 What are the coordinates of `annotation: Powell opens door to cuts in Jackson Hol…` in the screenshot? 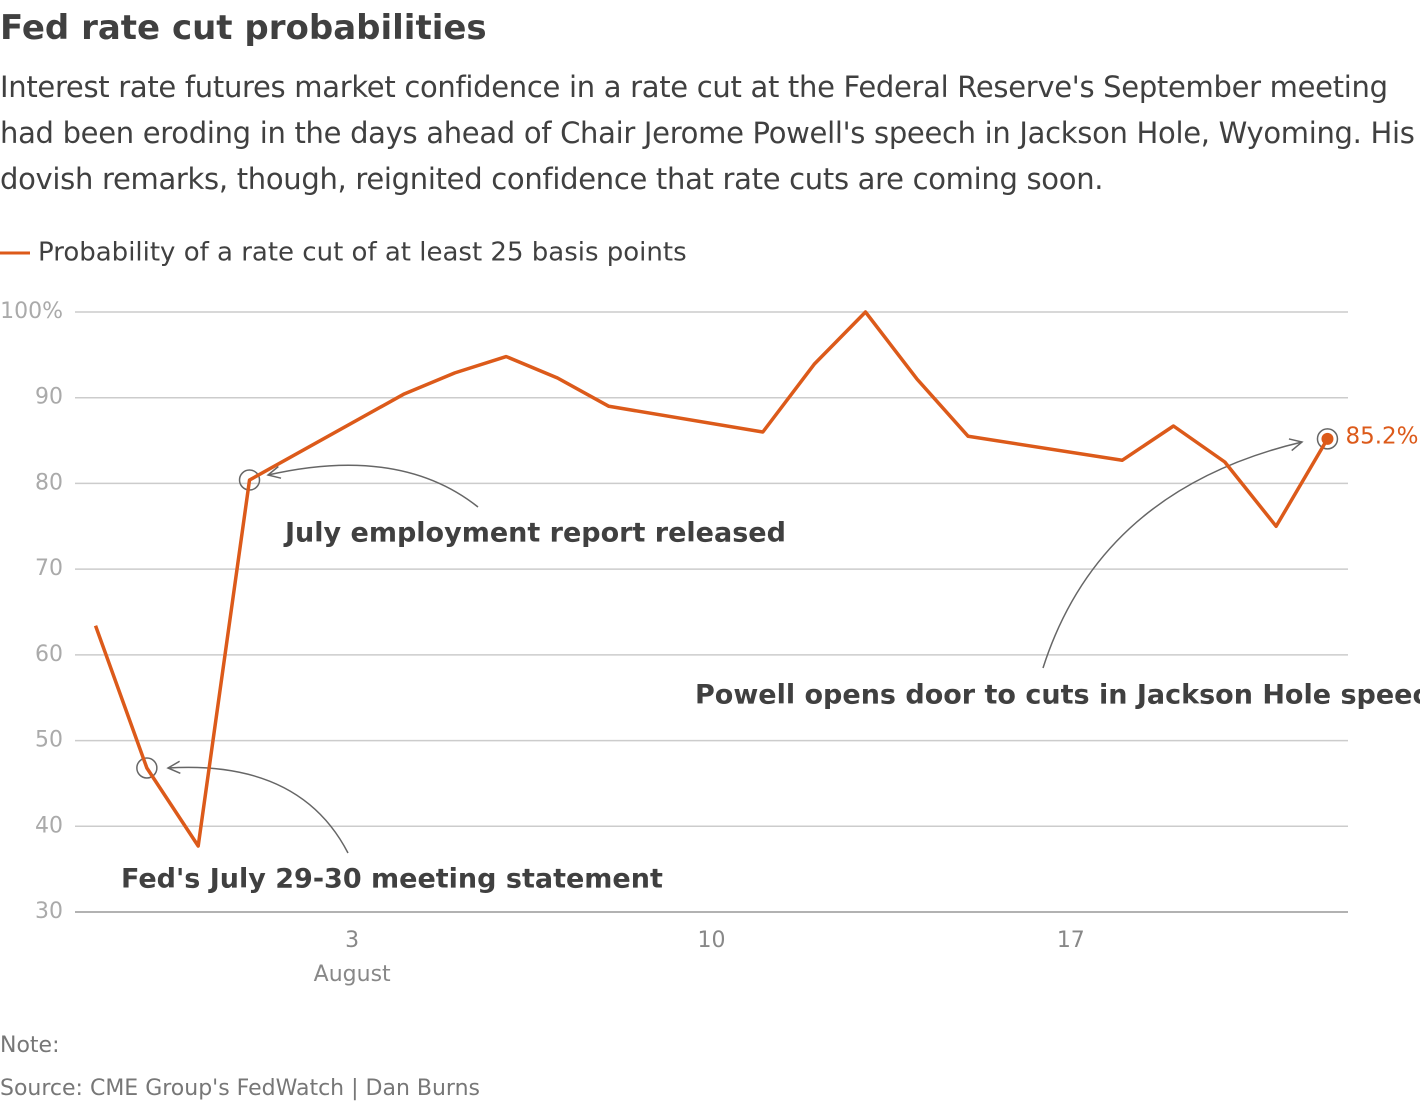 It's located at (1057, 695).